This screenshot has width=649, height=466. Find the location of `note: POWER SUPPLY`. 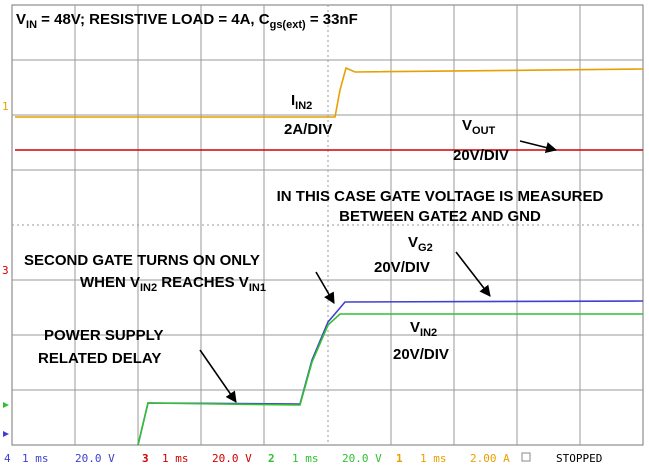

note: POWER SUPPLY is located at coordinates (103, 335).